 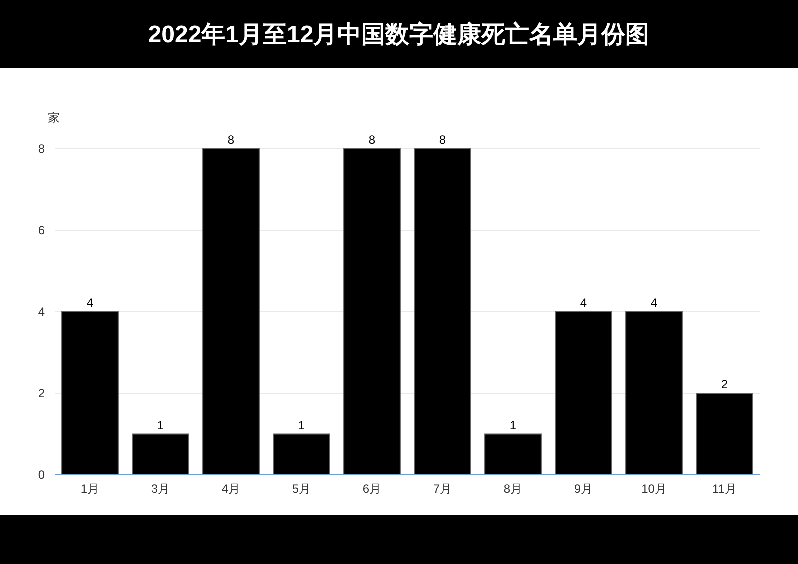 I want to click on title: 2022年1月至12月中国数字健康死亡名单月份图, so click(x=399, y=35).